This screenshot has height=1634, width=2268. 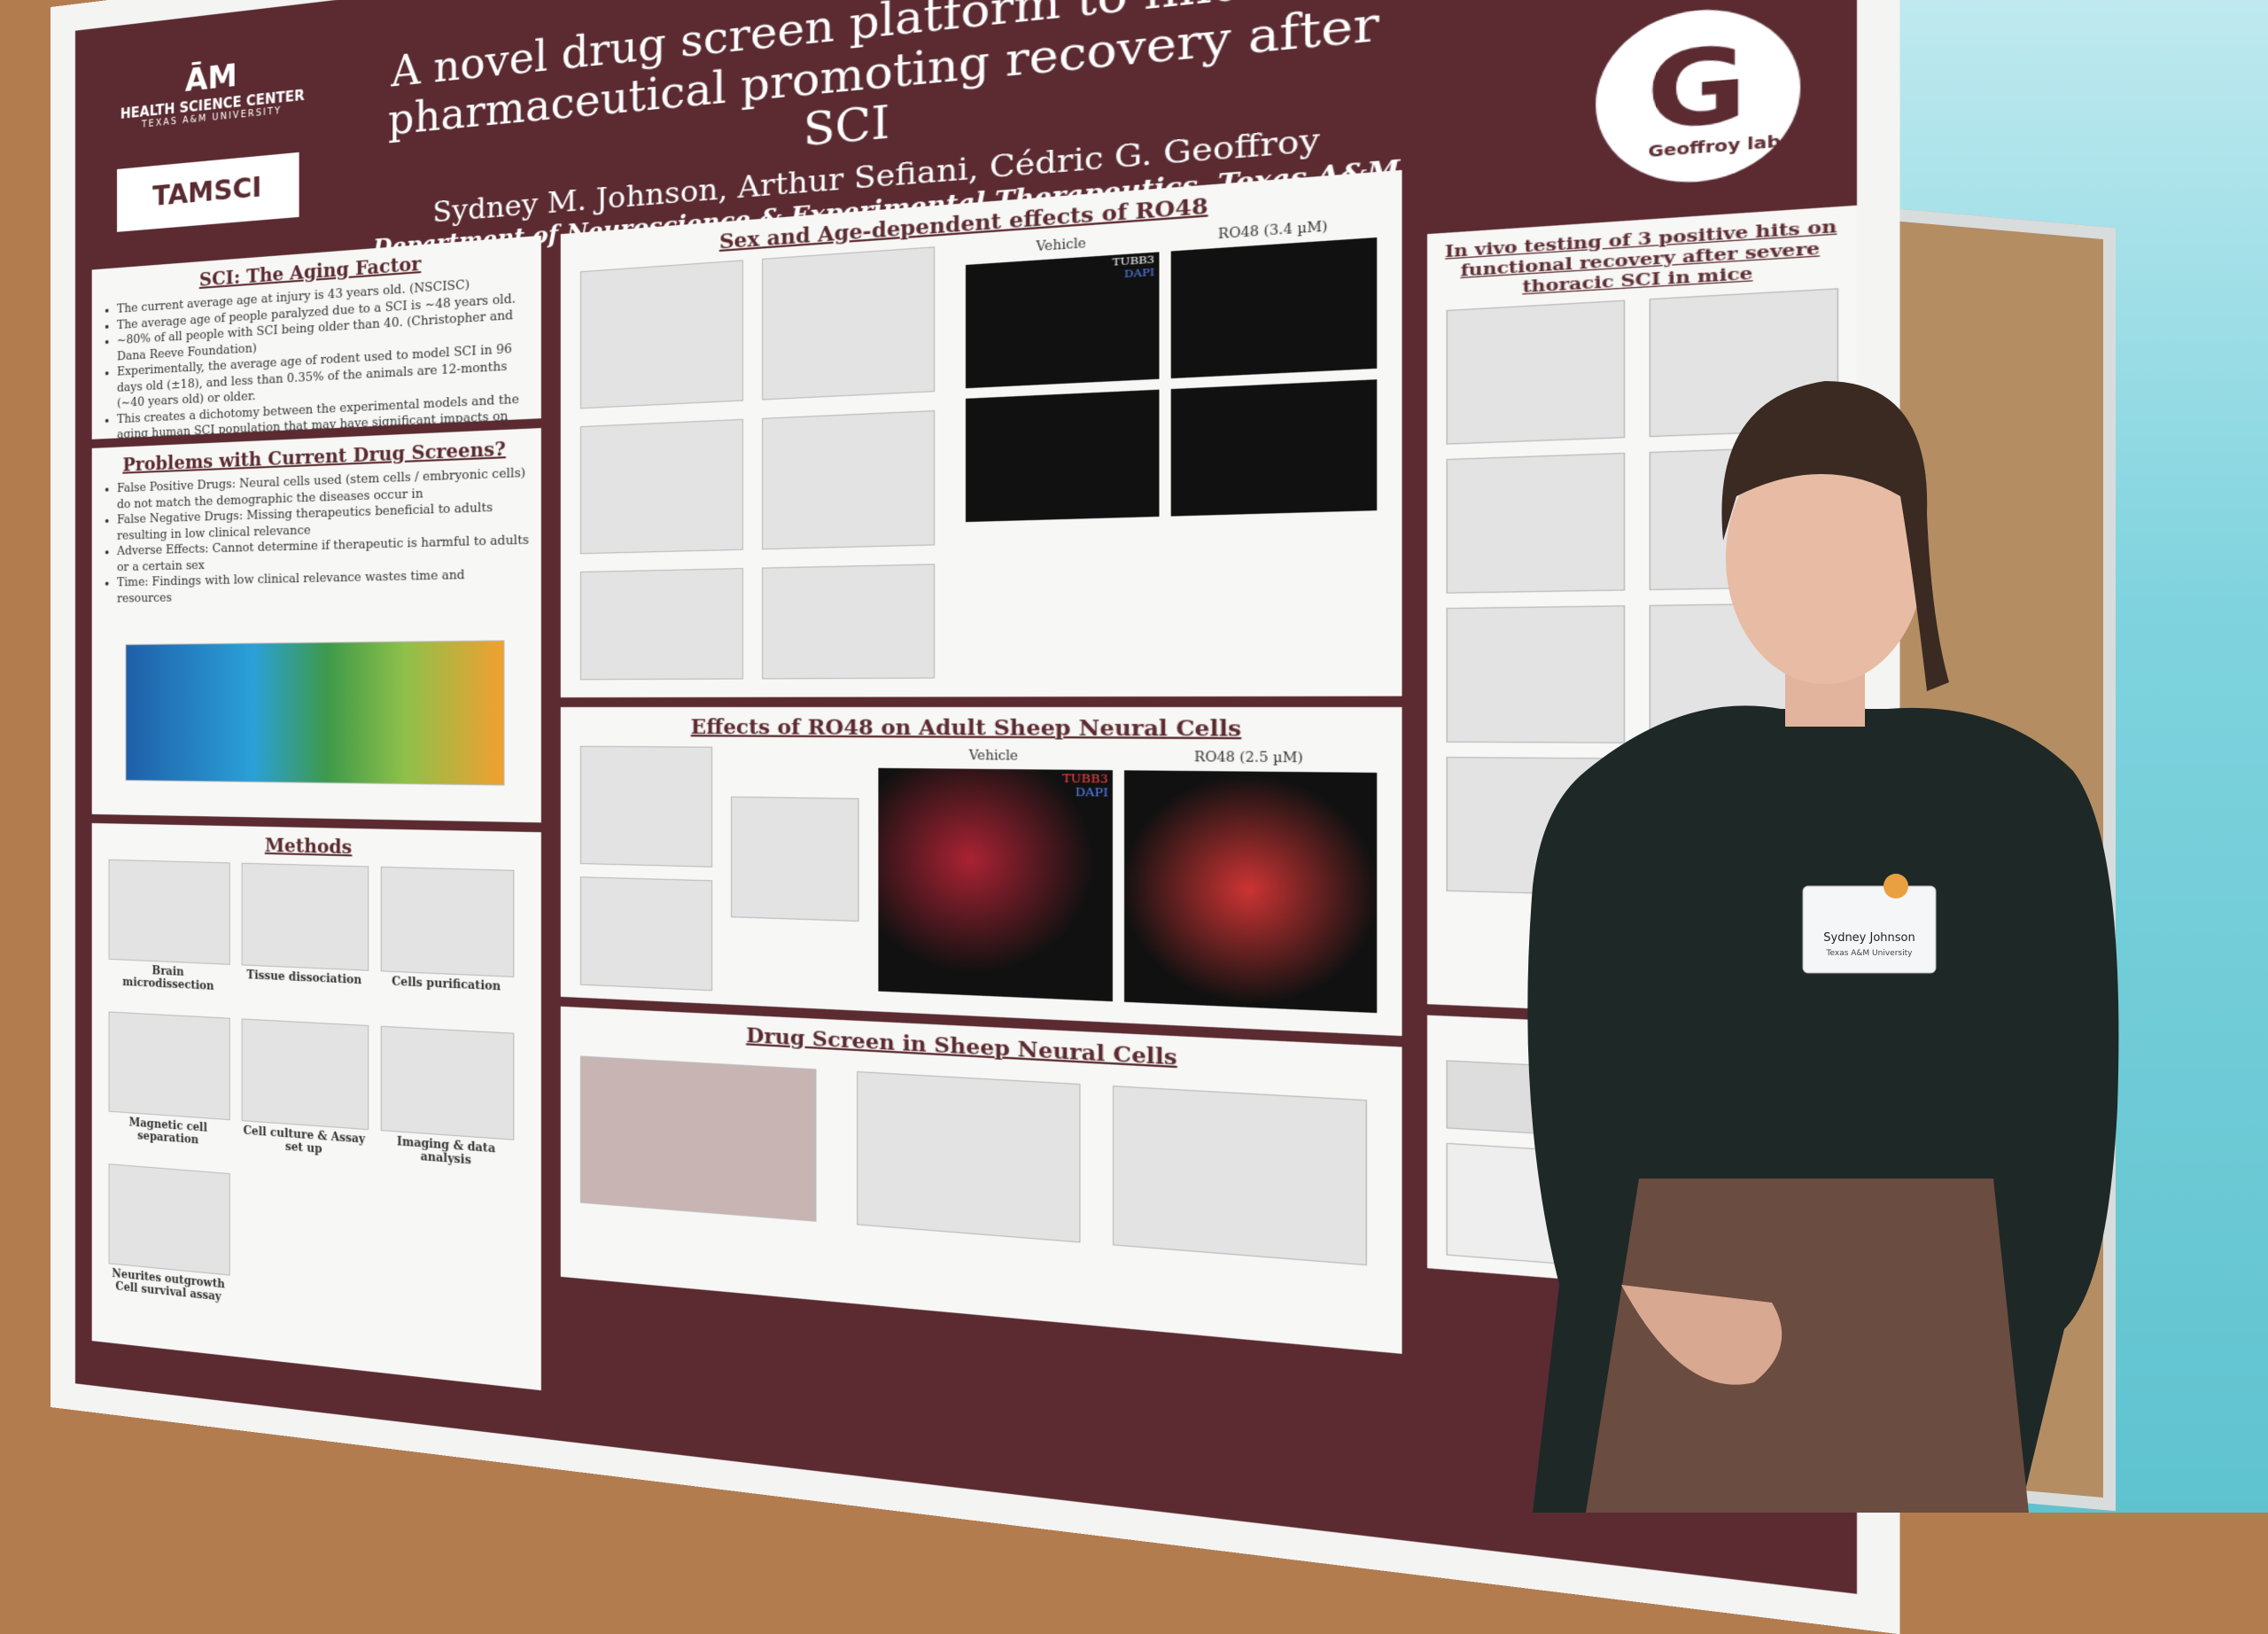 I want to click on badge-name: Sydney Johnson, so click(x=1869, y=938).